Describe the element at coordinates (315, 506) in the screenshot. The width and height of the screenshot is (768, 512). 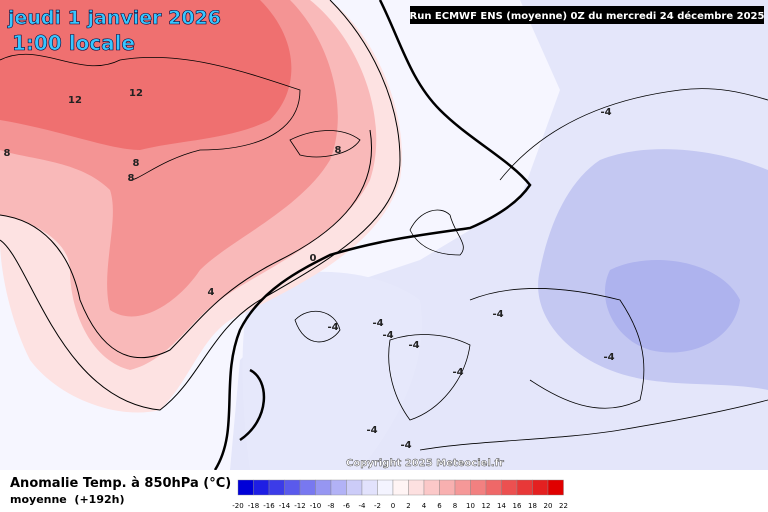
I see `colorbar-label: -10` at that location.